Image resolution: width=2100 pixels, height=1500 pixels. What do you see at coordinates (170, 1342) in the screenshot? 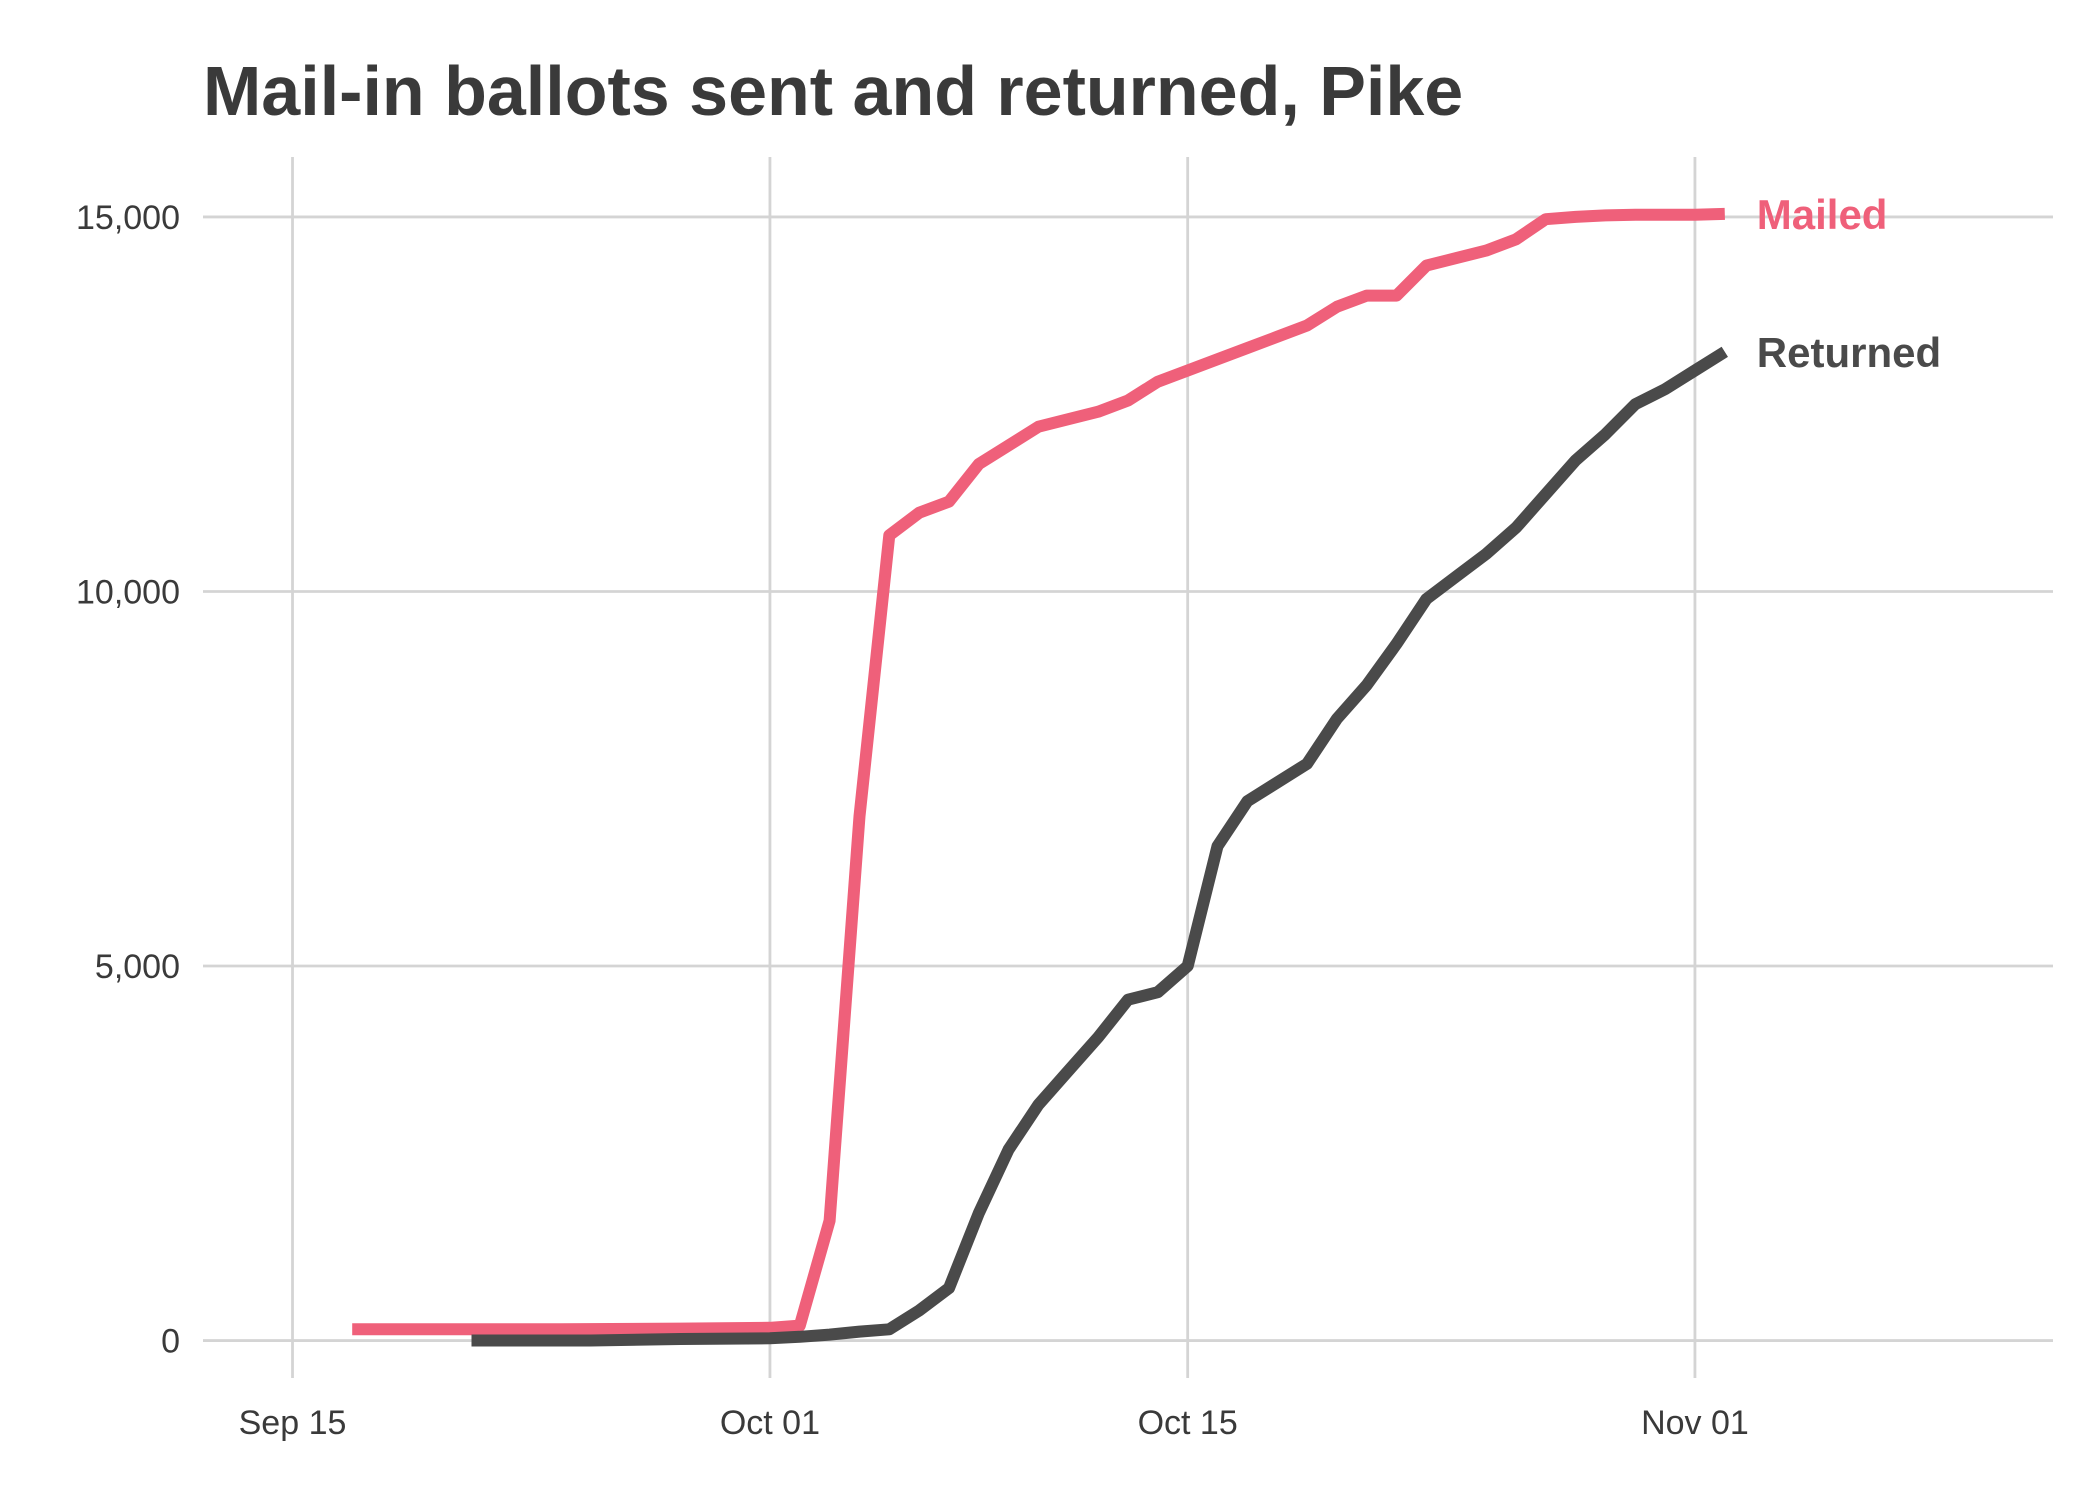
I see `y-tick-label: 0` at bounding box center [170, 1342].